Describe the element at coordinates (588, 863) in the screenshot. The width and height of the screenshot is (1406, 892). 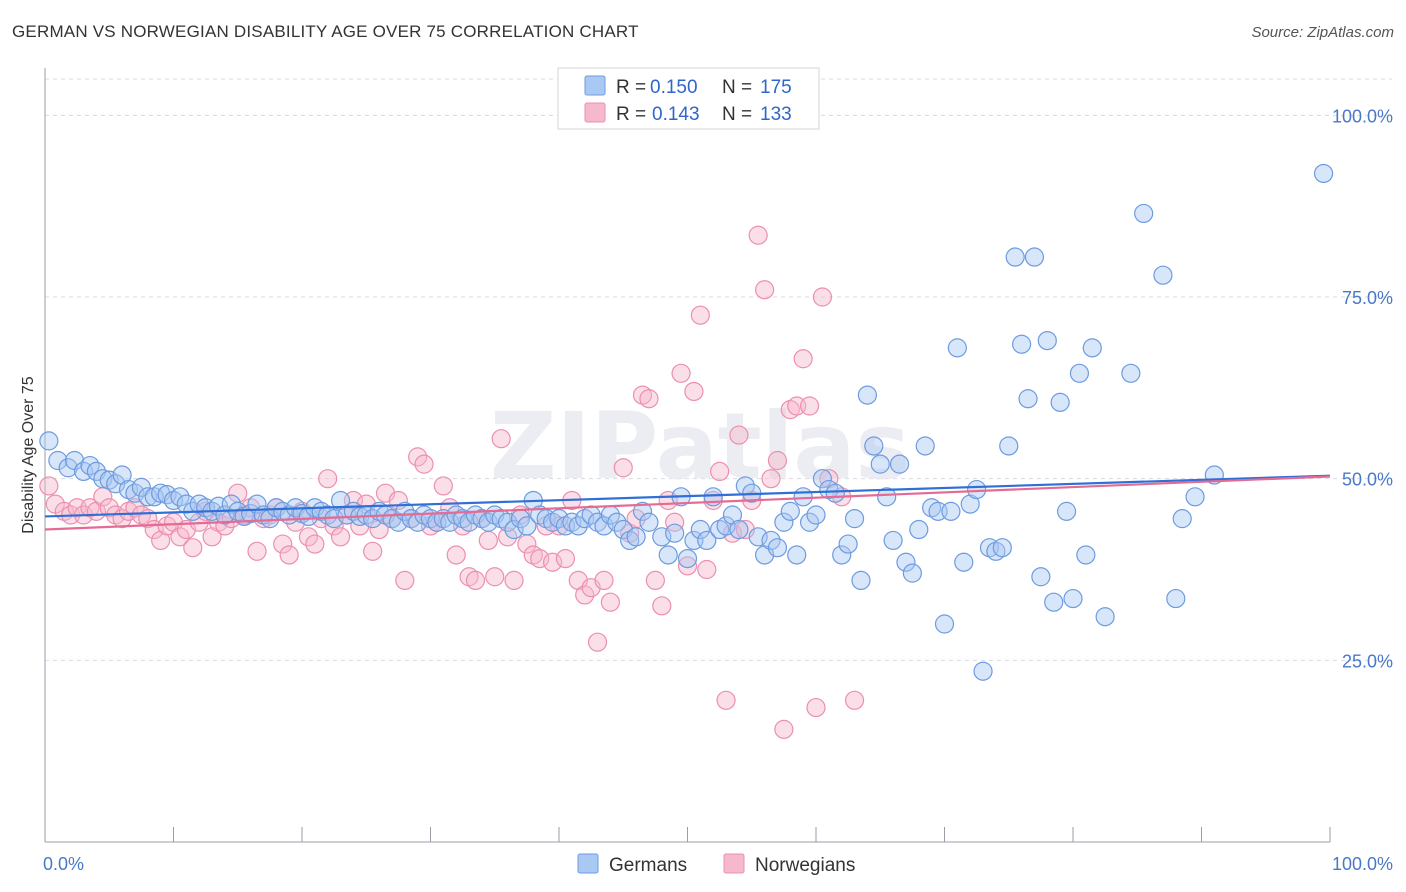
I see `bottom-legend-swatch-germans` at that location.